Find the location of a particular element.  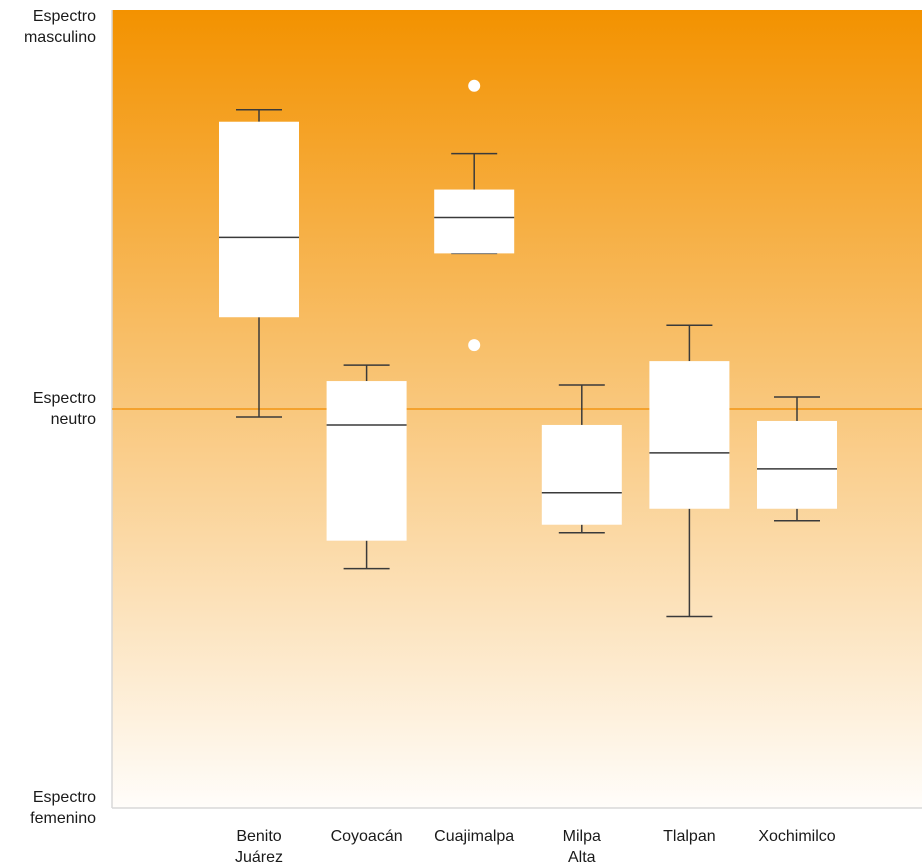

x-tick-label-line: Xochimilco is located at coordinates (797, 836).